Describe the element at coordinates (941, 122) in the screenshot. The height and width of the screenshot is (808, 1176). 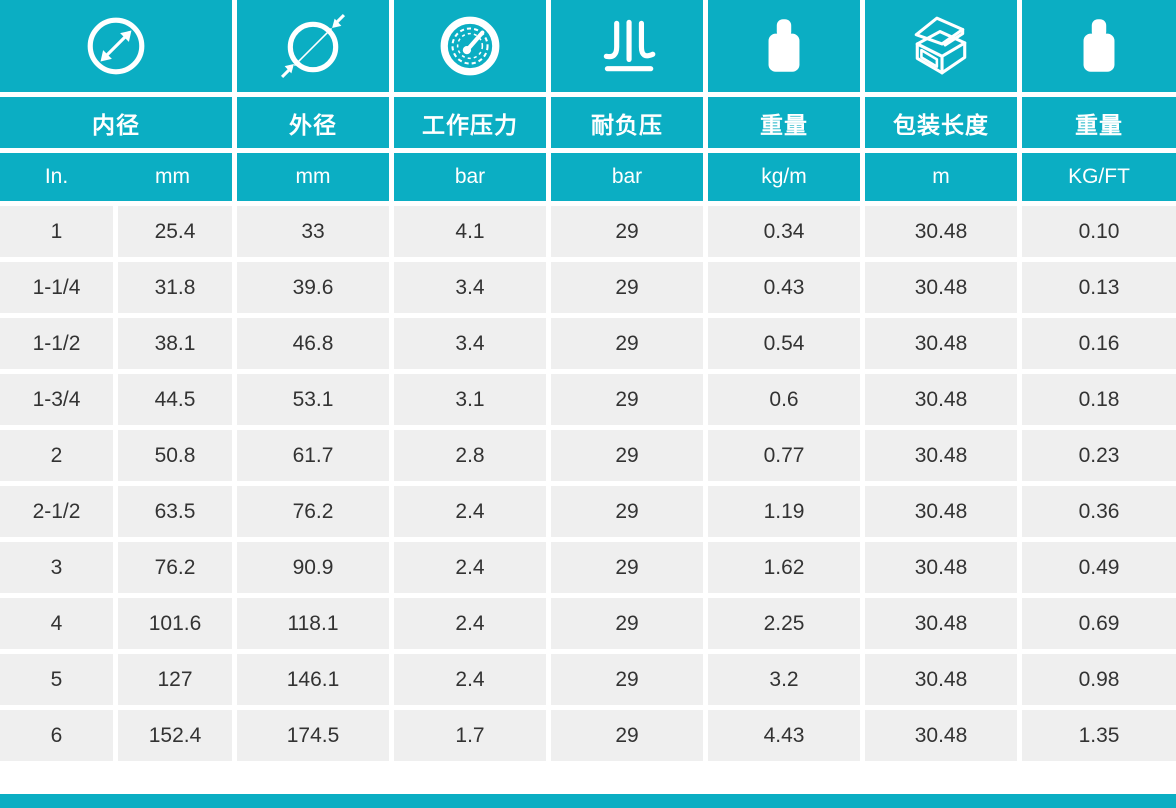
I see `column-title: 包装长度` at that location.